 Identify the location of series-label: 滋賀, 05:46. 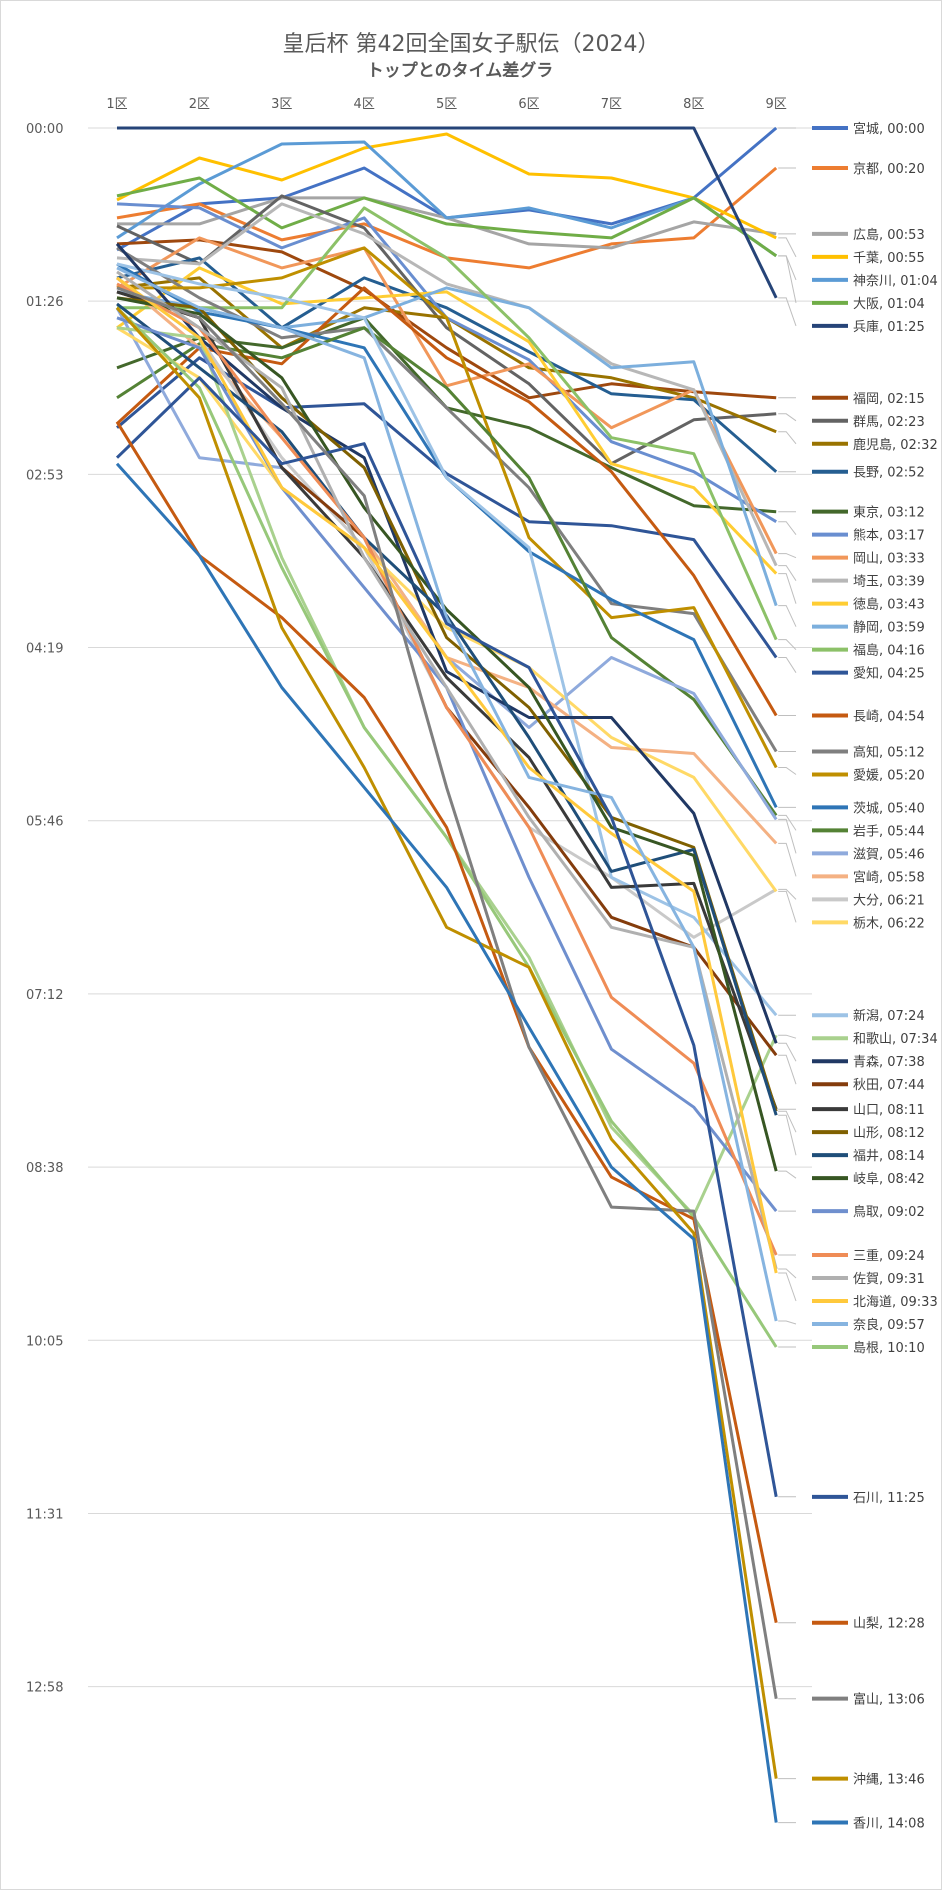
(889, 854).